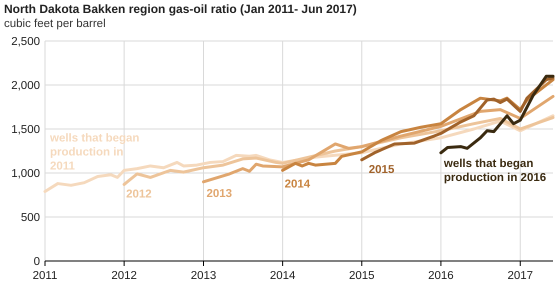 This screenshot has height=284, width=559. I want to click on x-tick-label: 2015, so click(361, 276).